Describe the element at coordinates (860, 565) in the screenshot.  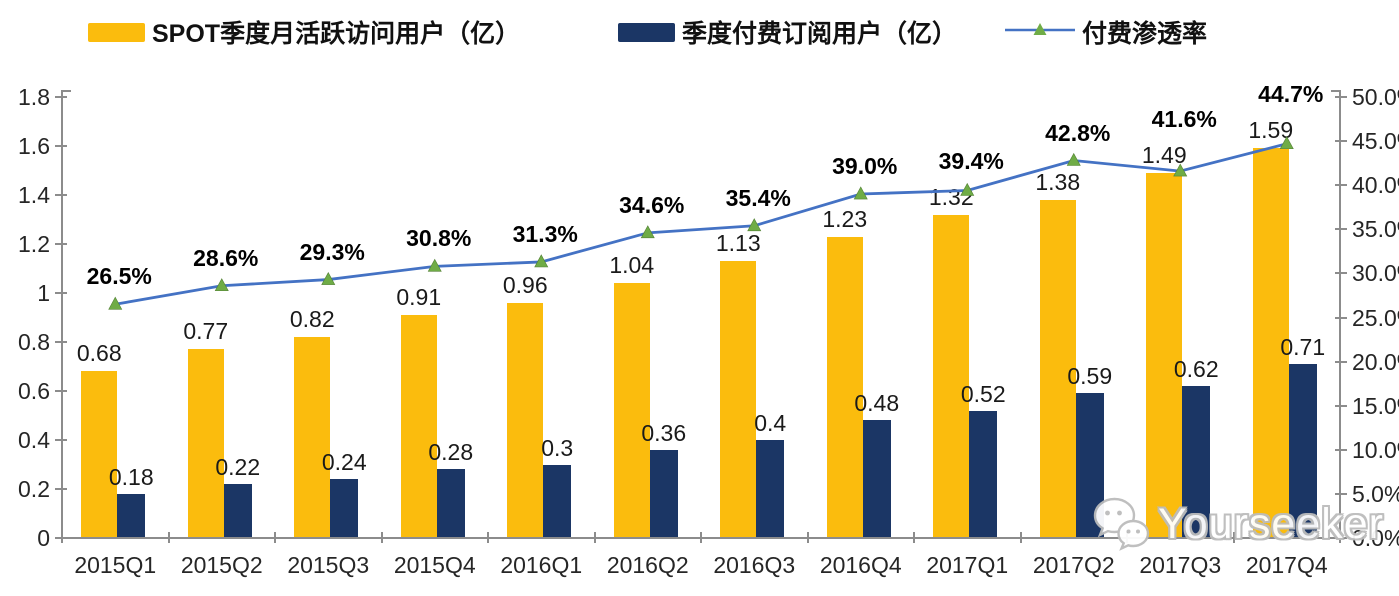
I see `x-axis-category-label: 2016Q4` at that location.